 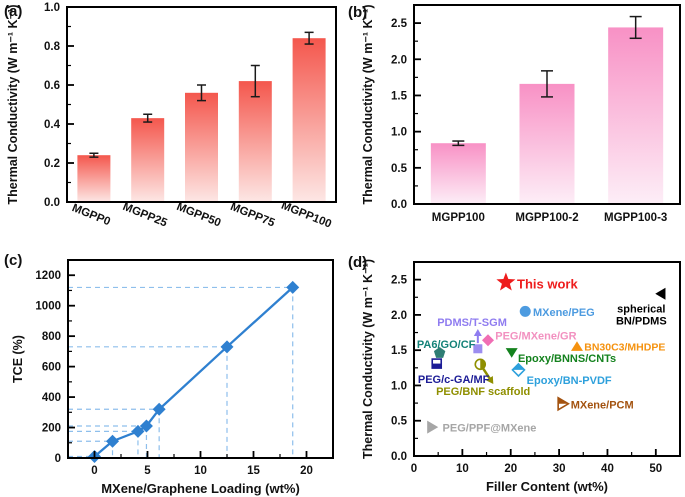 What do you see at coordinates (641, 322) in the screenshot?
I see `label-spherical-bn-pdms: BN/PDMS` at bounding box center [641, 322].